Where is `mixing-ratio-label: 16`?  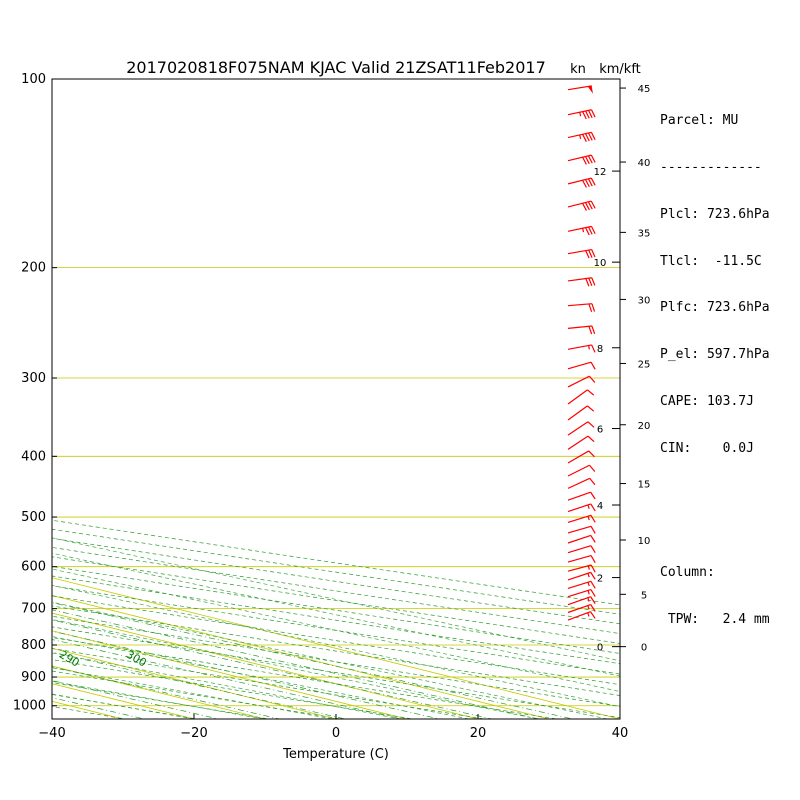 mixing-ratio-label: 16 is located at coordinates (4, 610).